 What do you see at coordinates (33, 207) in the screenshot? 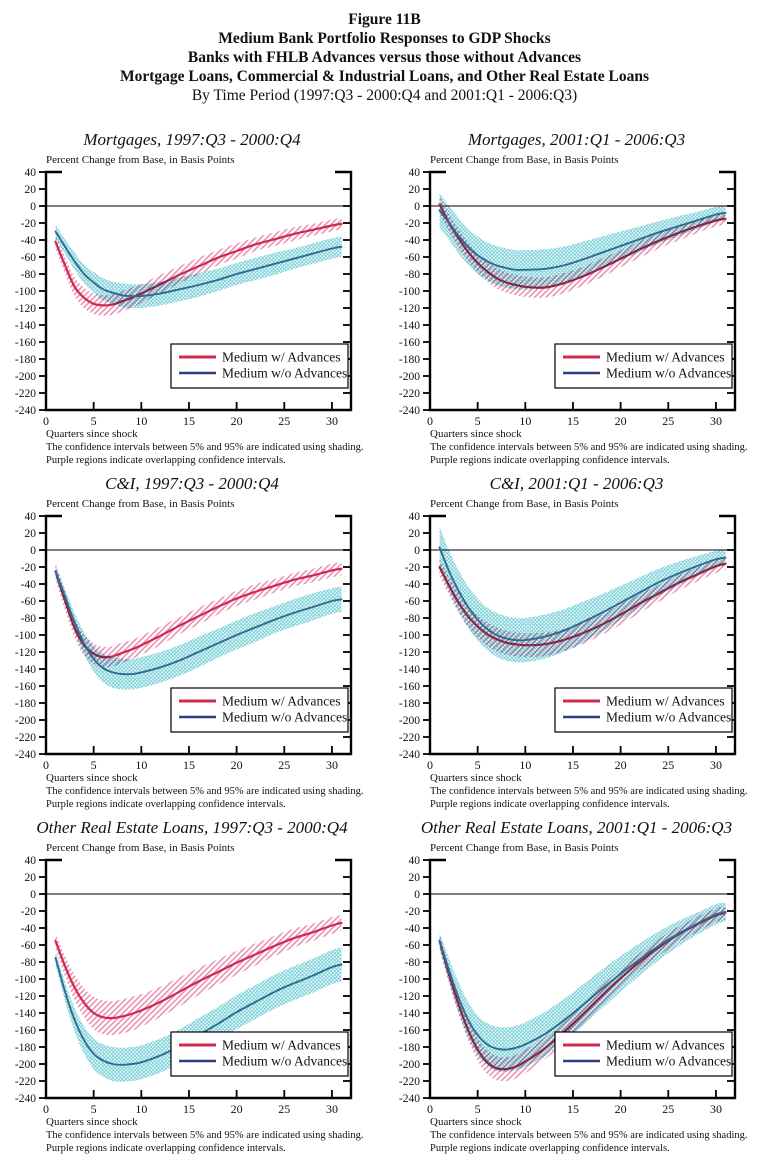
I see `y-tick-label: 0` at bounding box center [33, 207].